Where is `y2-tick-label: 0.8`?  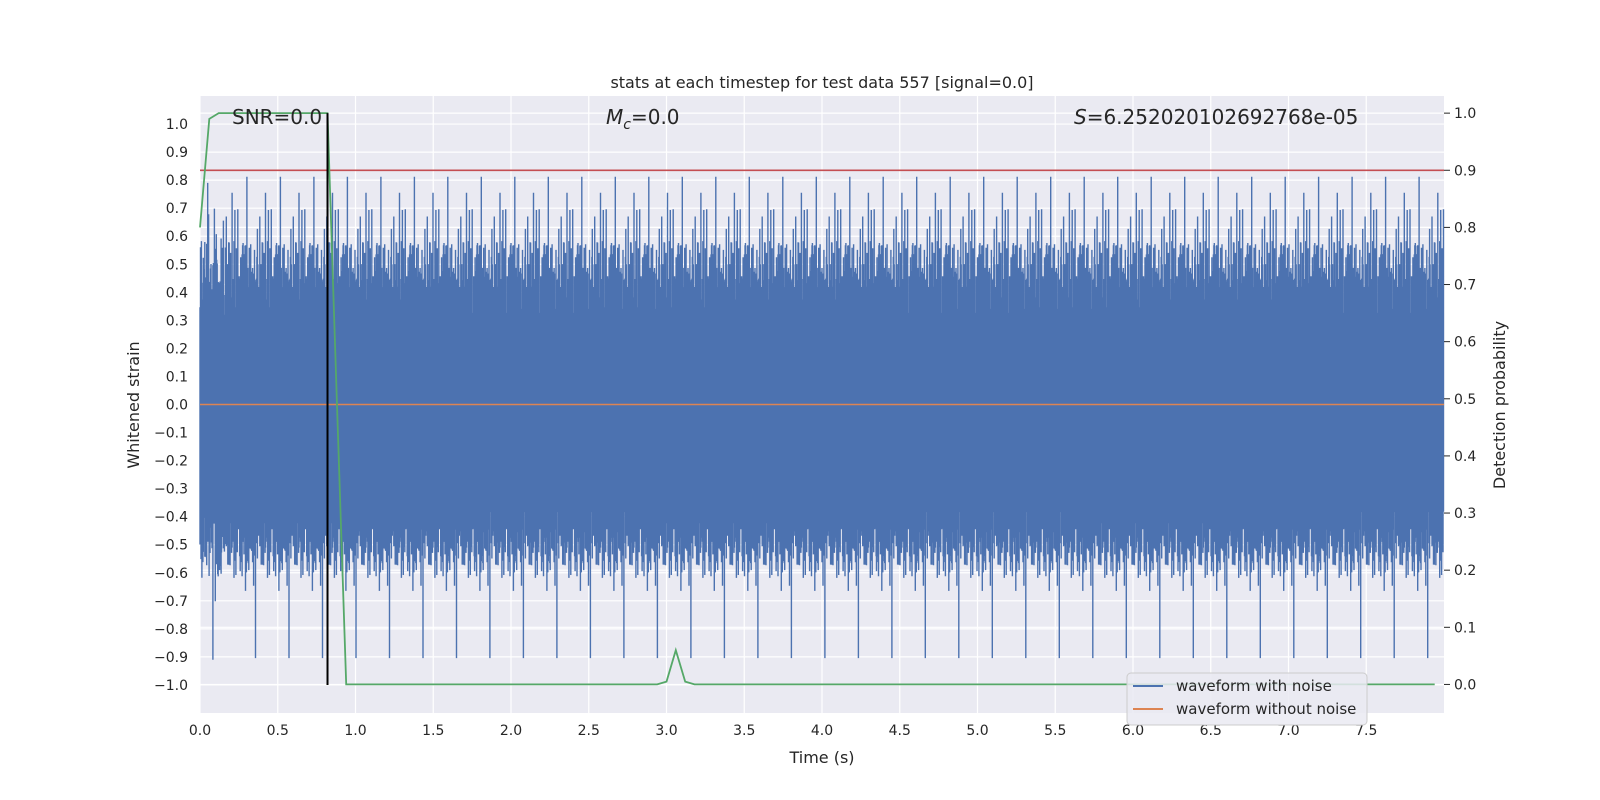
y2-tick-label: 0.8 is located at coordinates (1465, 228).